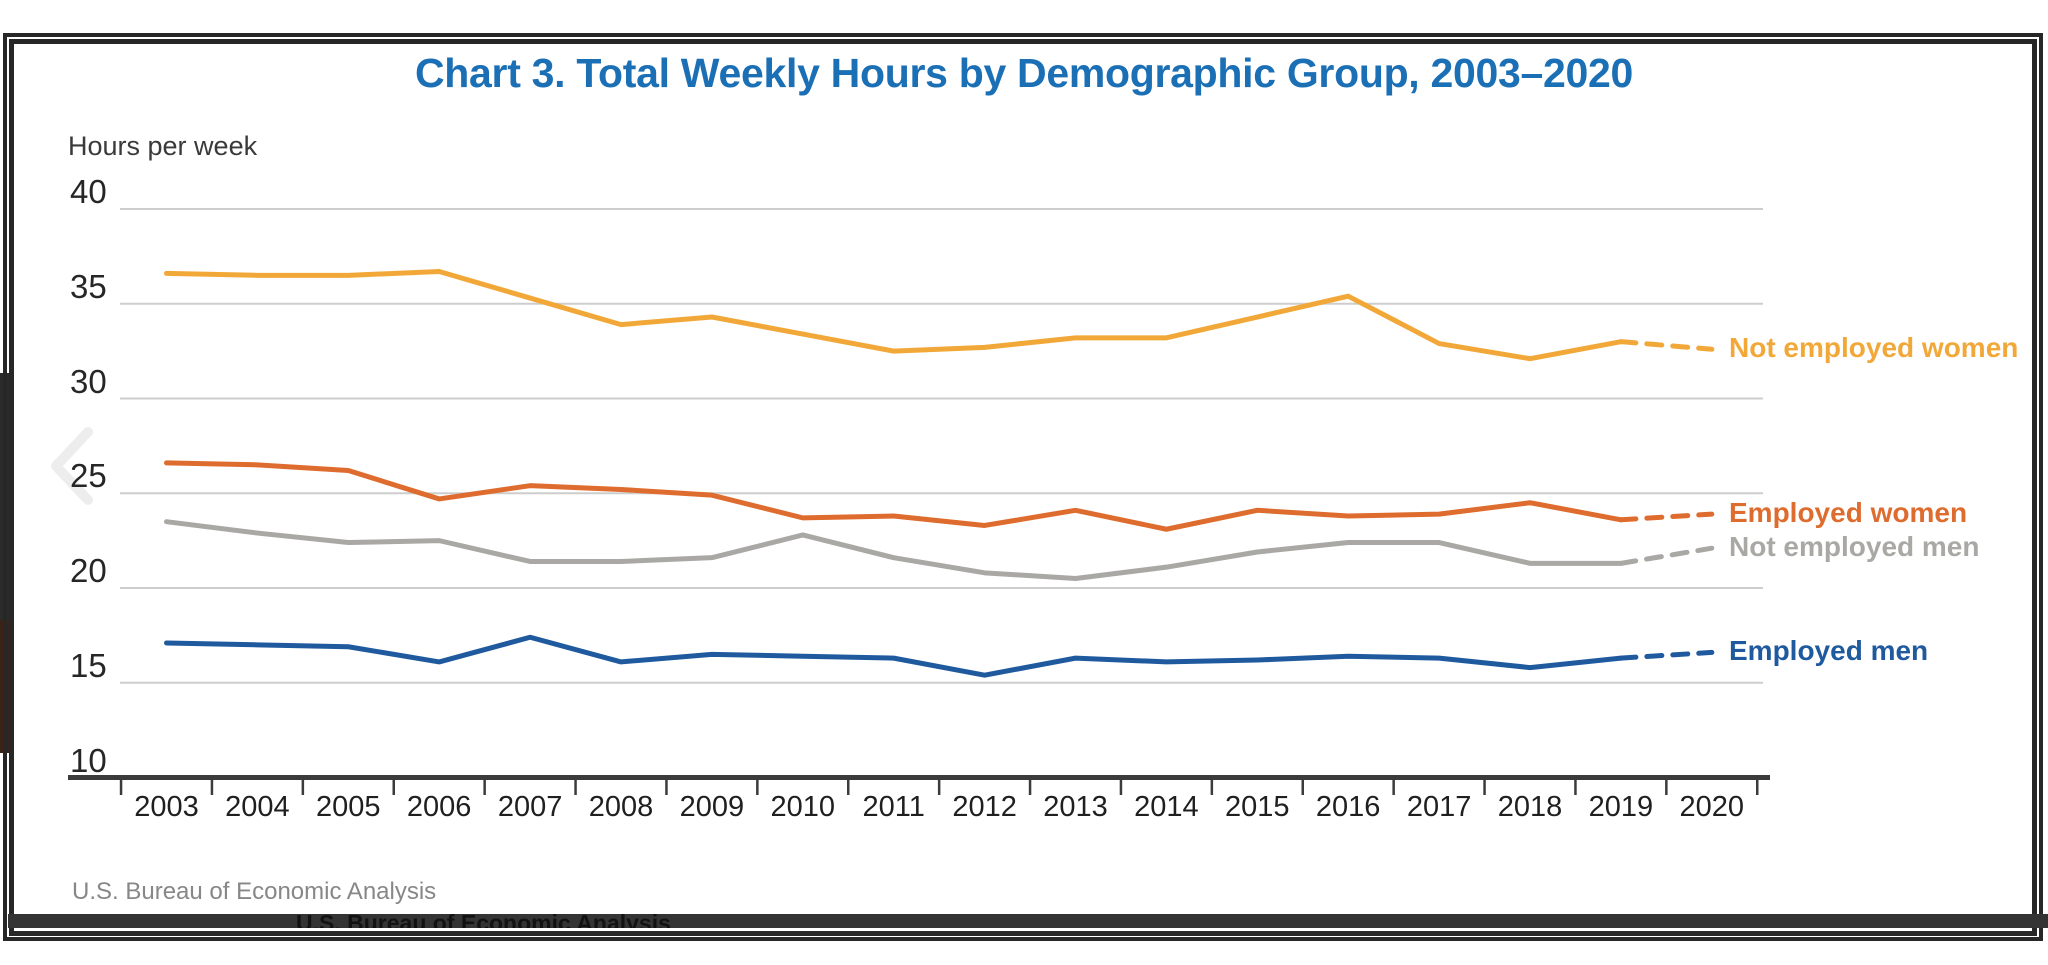 This screenshot has height=965, width=2048. What do you see at coordinates (984, 807) in the screenshot?
I see `x-axis-label: 2012` at bounding box center [984, 807].